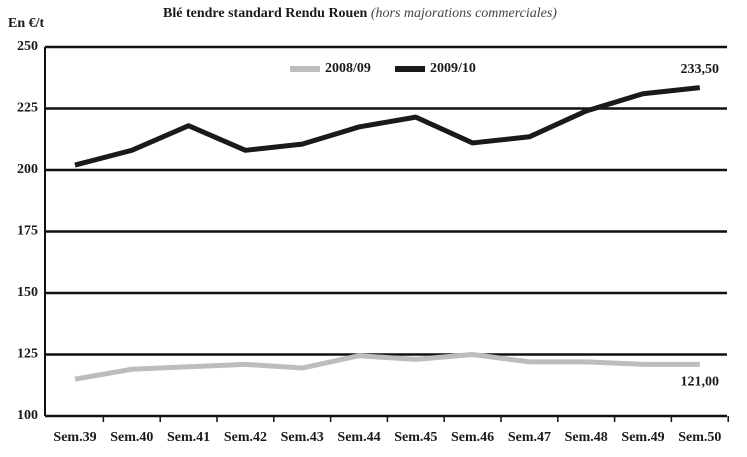 This screenshot has height=457, width=747. I want to click on legend-label: 2008/09, so click(348, 68).